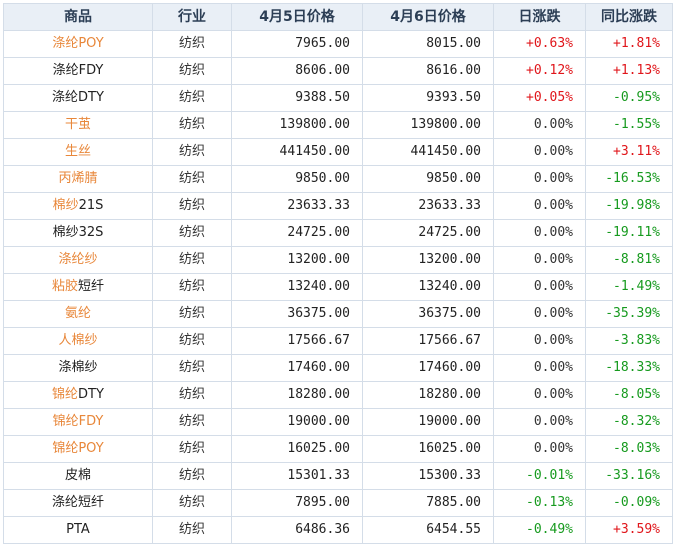 Image resolution: width=675 pixels, height=558 pixels. Describe the element at coordinates (297, 368) in the screenshot. I see `price-apr5-cell: 17460.00` at that location.